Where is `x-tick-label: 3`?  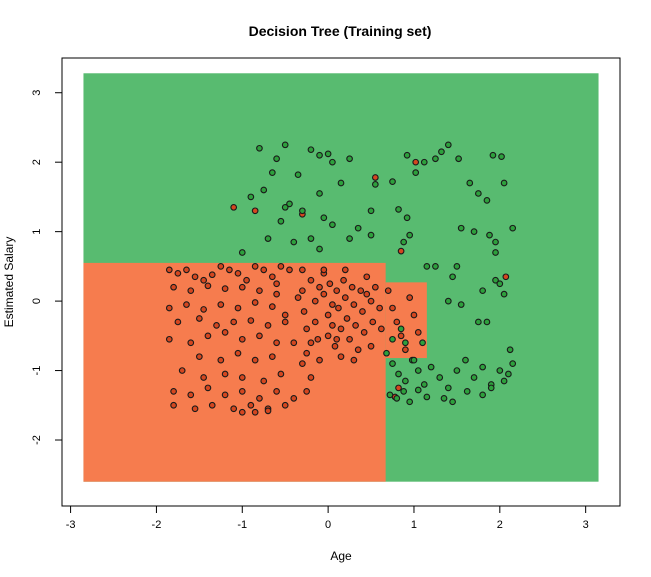
x-tick-label: 3 is located at coordinates (586, 525).